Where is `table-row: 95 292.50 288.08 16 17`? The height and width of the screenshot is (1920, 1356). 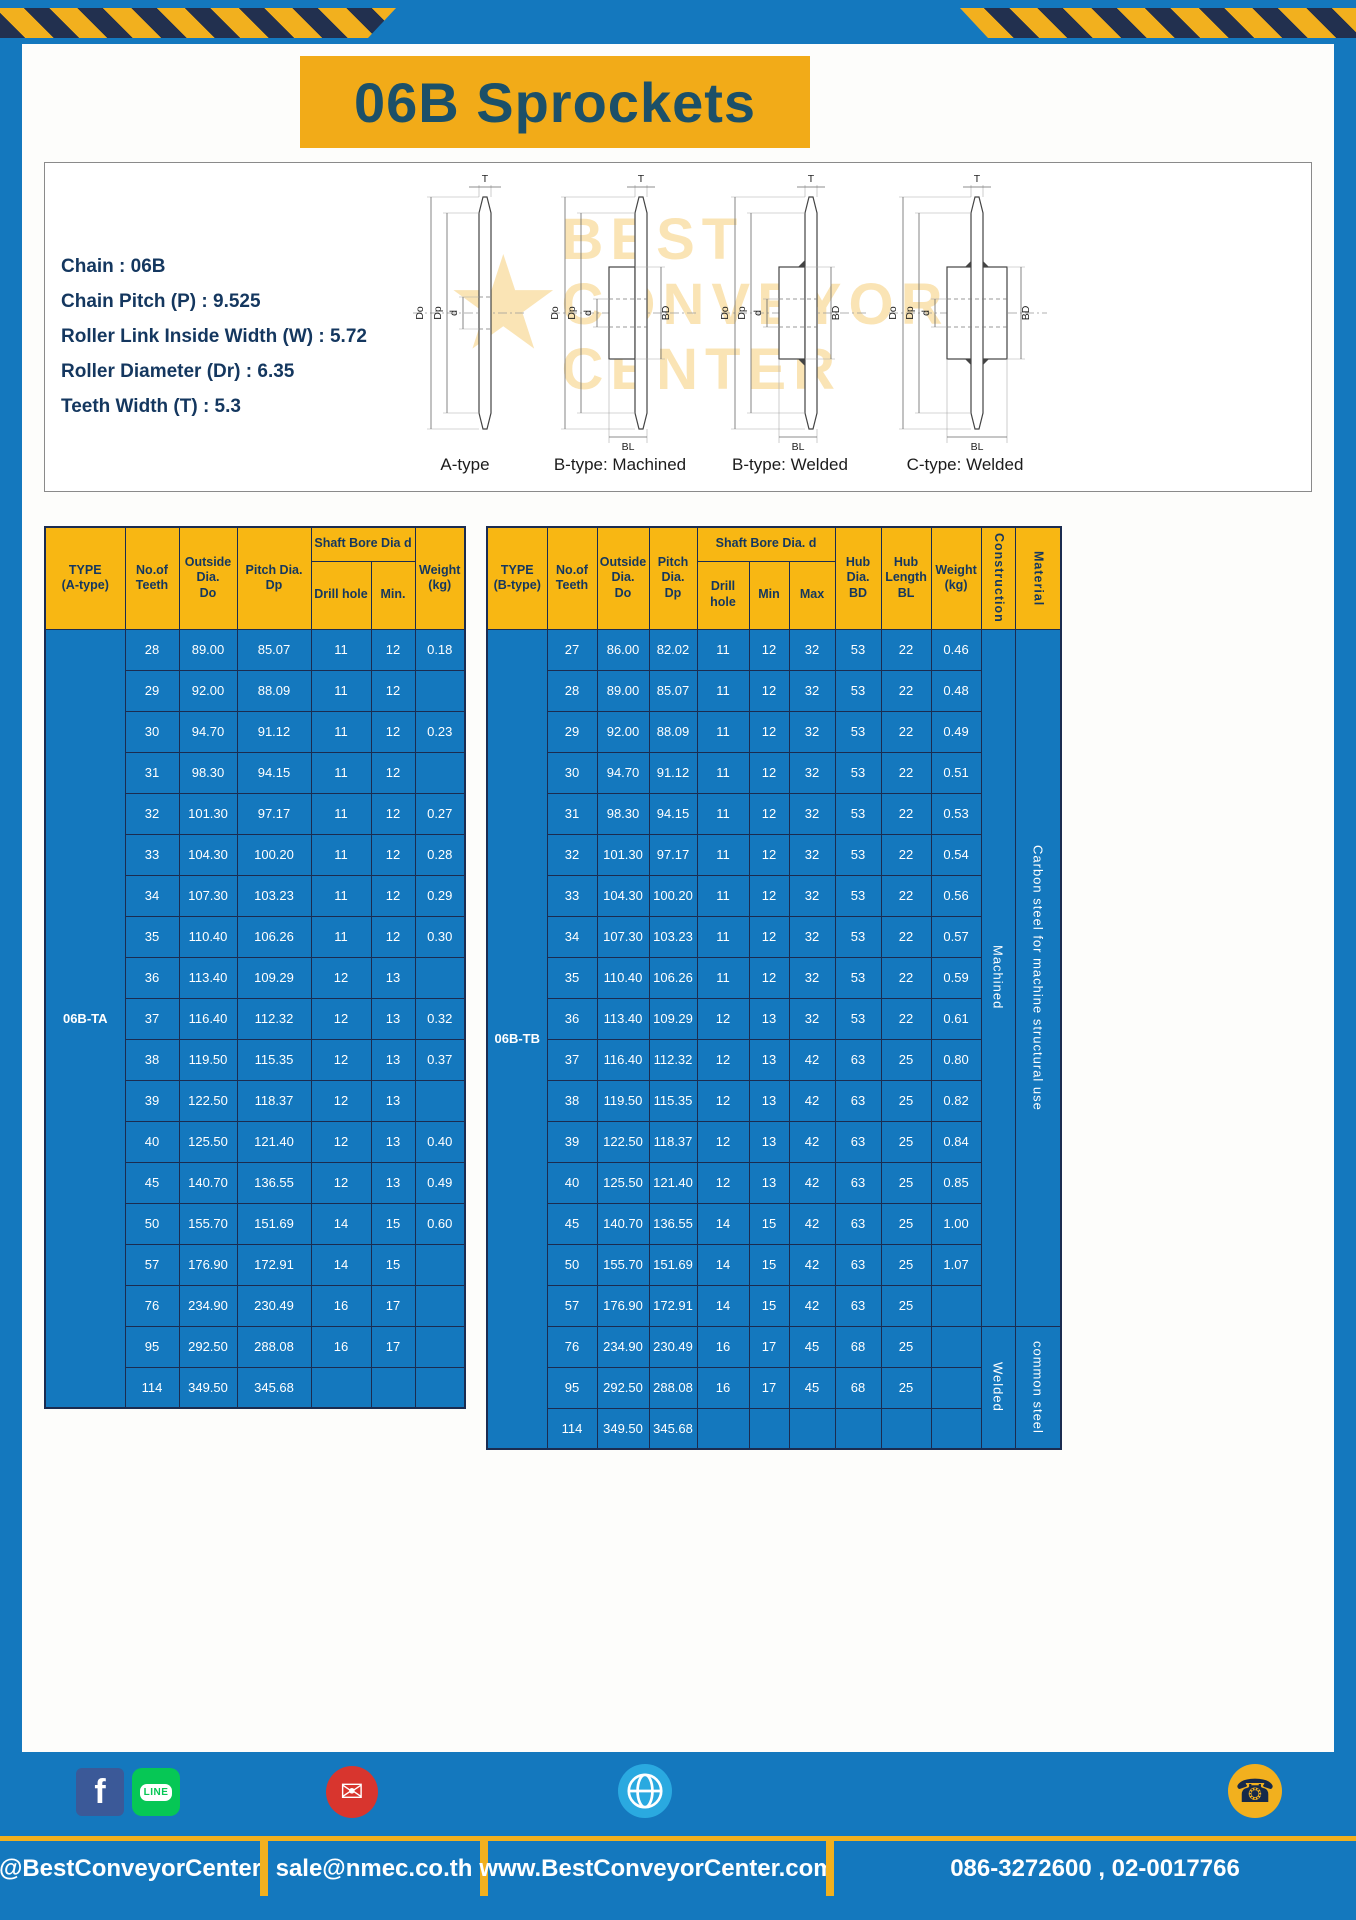
table-row: 95 292.50 288.08 16 17 is located at coordinates (255, 1346).